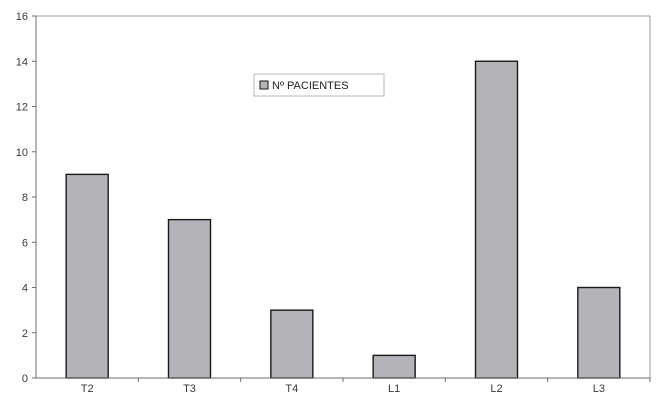 The image size is (660, 394). Describe the element at coordinates (599, 388) in the screenshot. I see `x-tick-label: L3` at that location.